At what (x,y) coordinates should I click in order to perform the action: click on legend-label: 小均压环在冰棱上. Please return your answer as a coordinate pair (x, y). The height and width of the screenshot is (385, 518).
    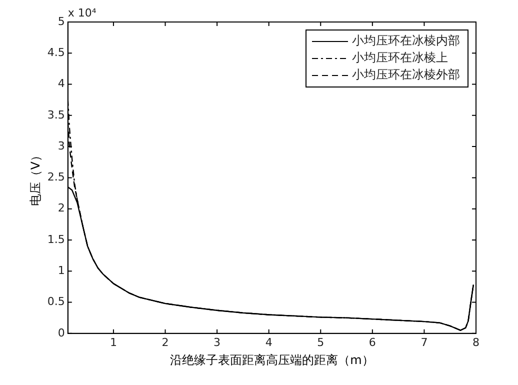
    Looking at the image, I should click on (400, 57).